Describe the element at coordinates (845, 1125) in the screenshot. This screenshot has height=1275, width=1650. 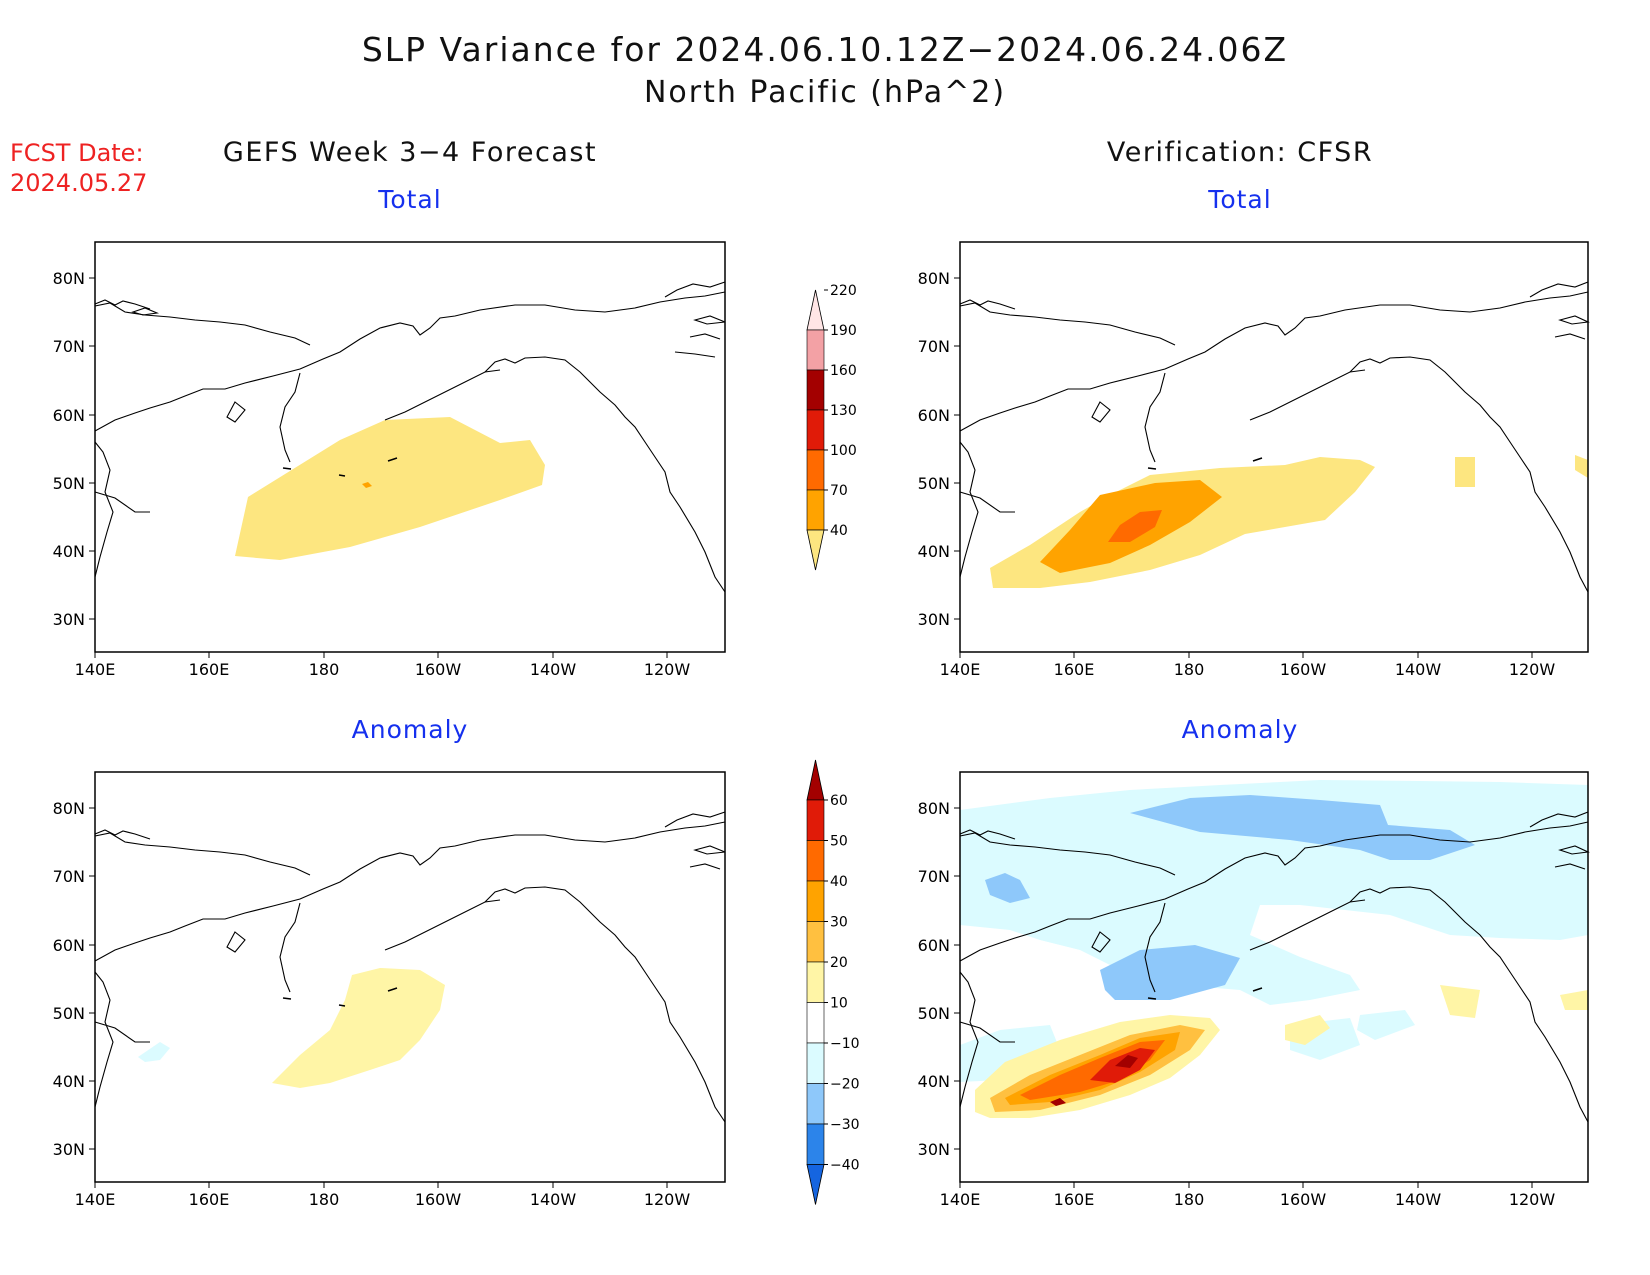
I see `colorbar-label: −30` at that location.